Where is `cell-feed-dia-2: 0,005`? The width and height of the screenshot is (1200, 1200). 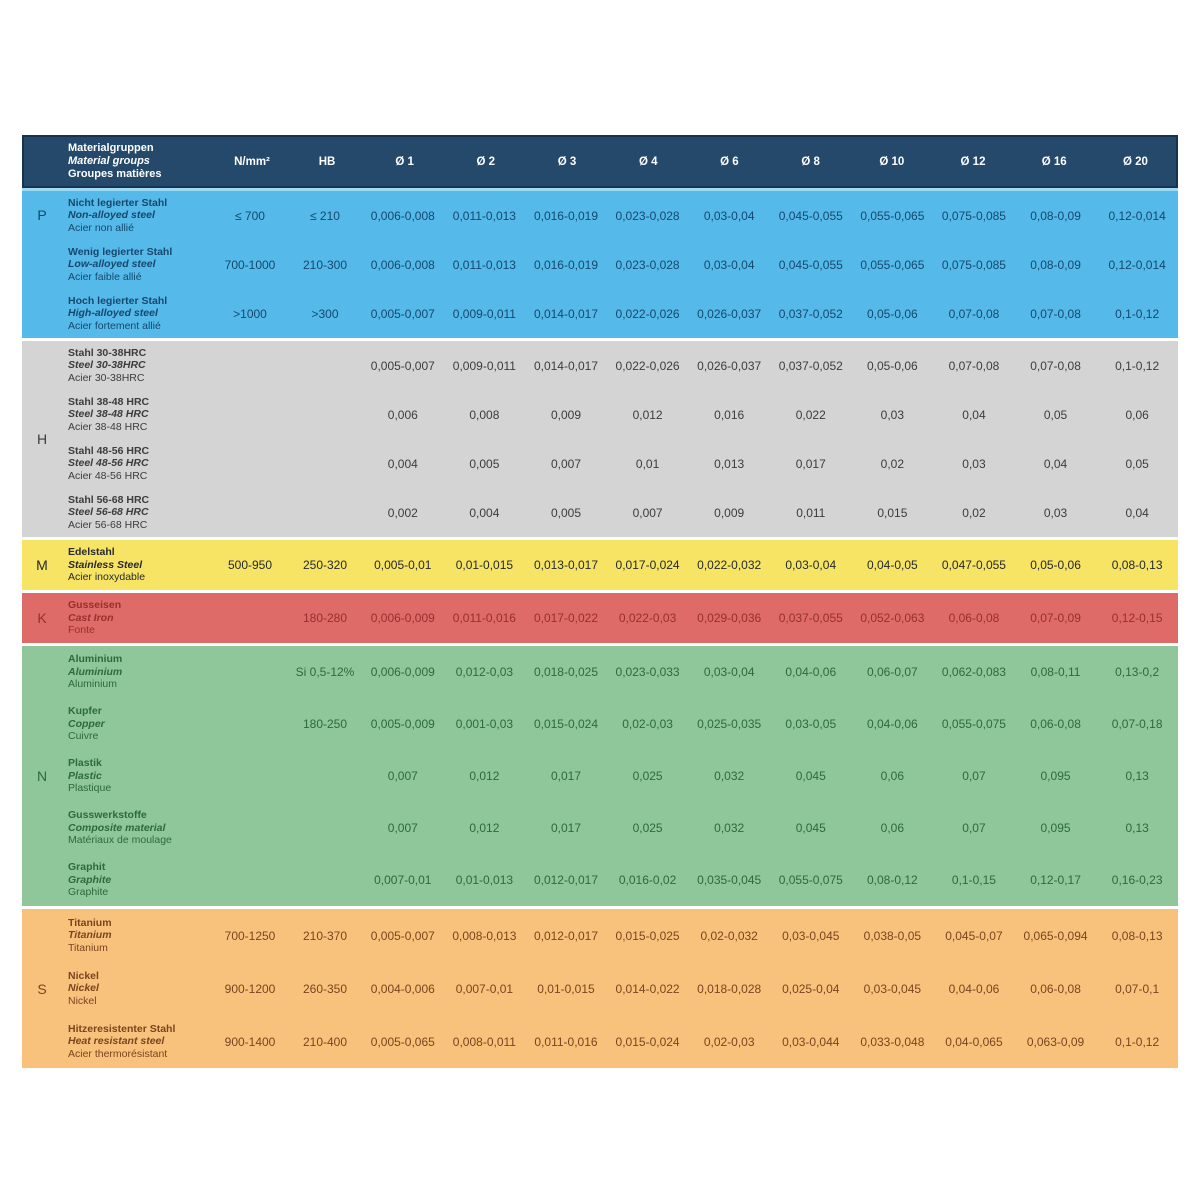 cell-feed-dia-2: 0,005 is located at coordinates (565, 512).